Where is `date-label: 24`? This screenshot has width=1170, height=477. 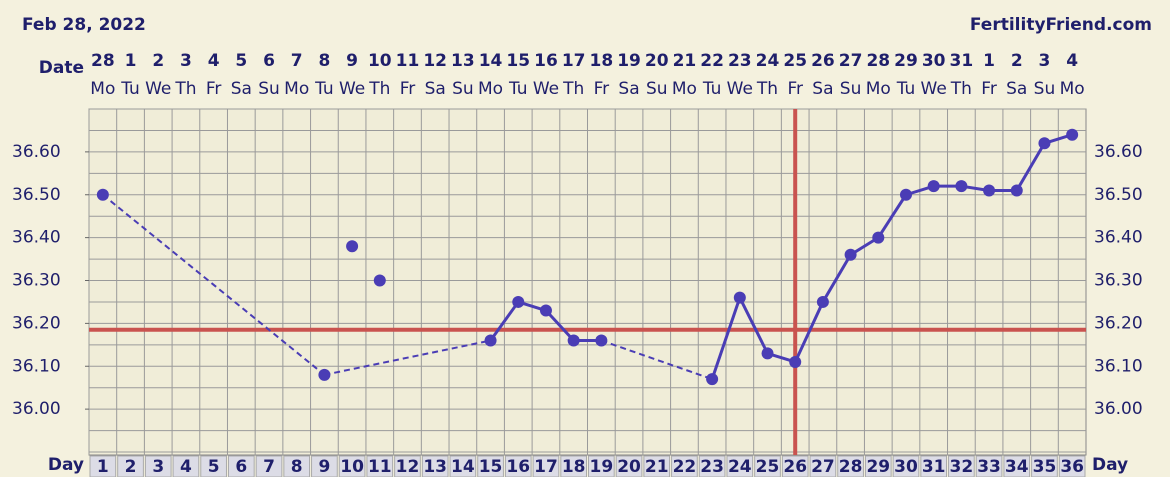 date-label: 24 is located at coordinates (768, 61).